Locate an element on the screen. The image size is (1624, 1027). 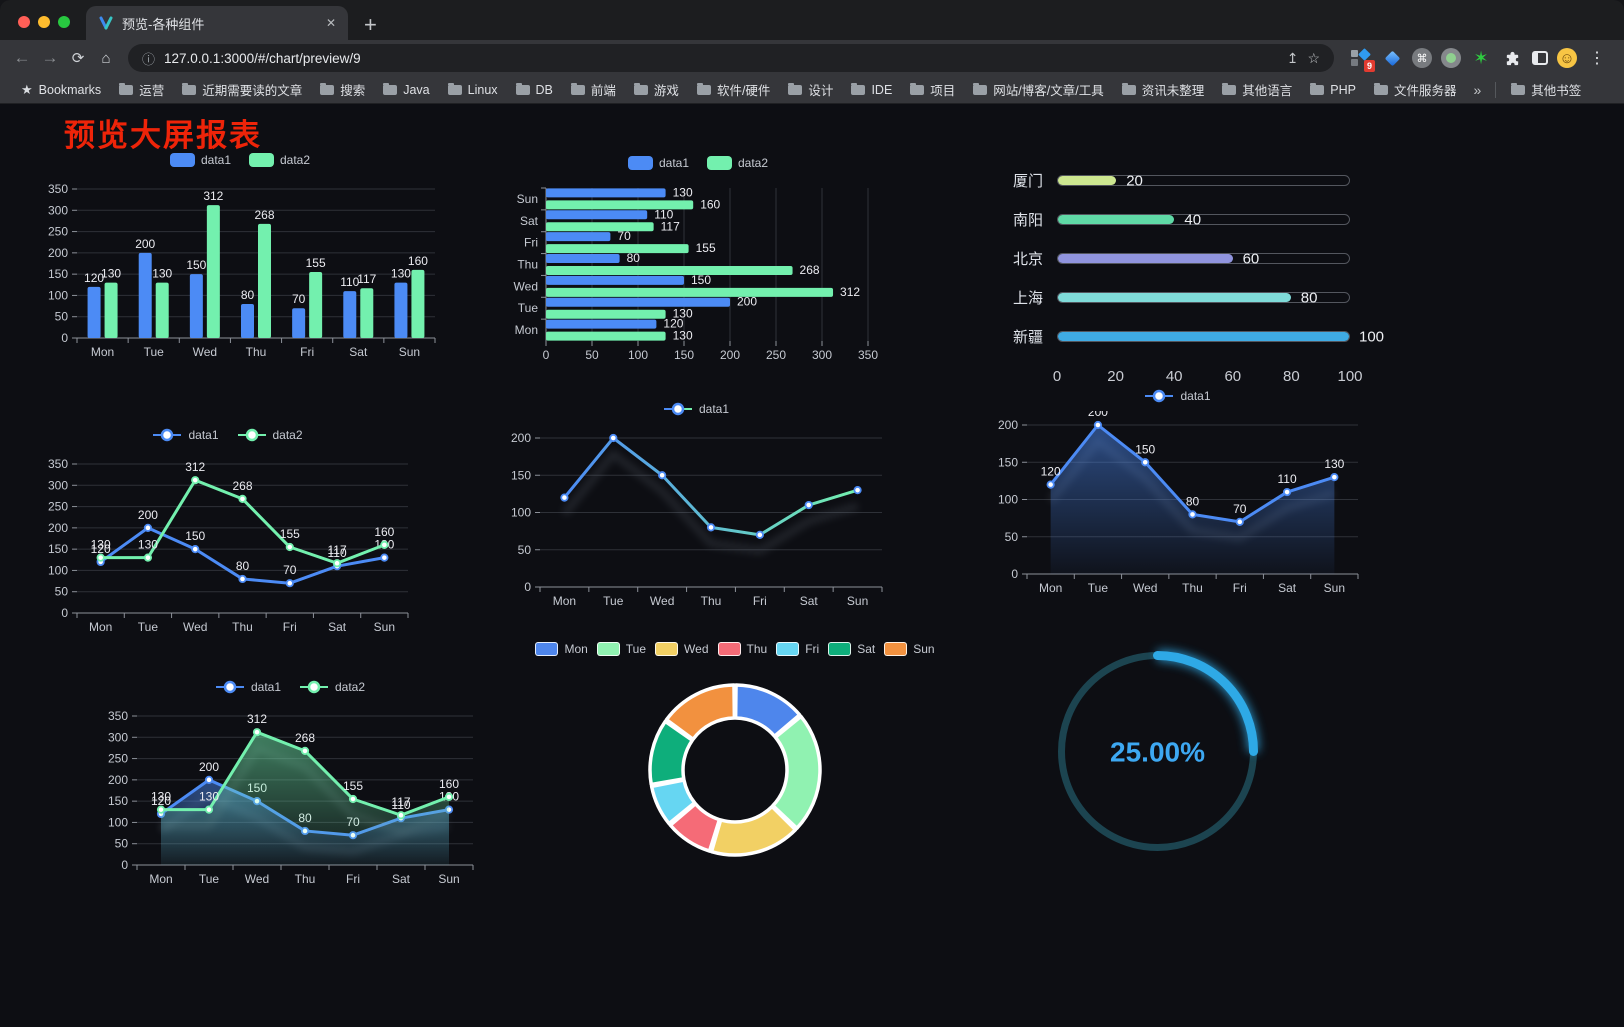
bookmark-folder: 近期需要读的文章 is located at coordinates (242, 89).